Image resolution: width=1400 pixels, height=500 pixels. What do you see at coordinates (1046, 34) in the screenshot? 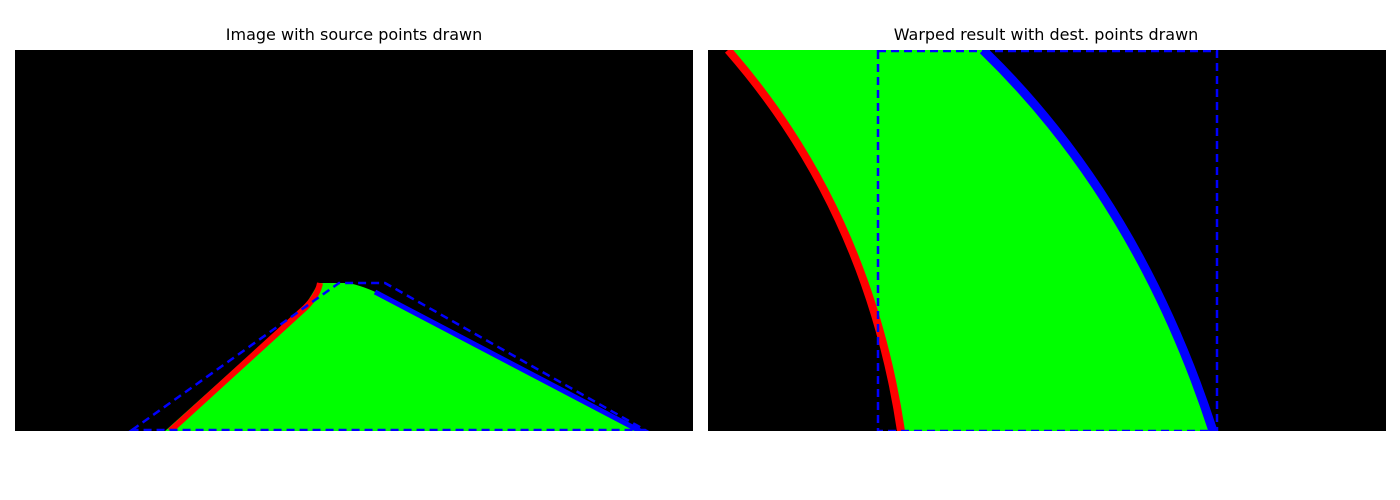
I see `warped-panel-title: Warped result with dest. points drawn` at bounding box center [1046, 34].